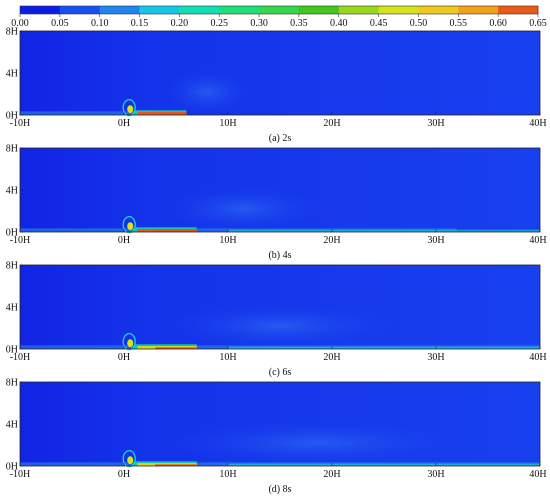 This screenshot has width=550, height=496. What do you see at coordinates (538, 23) in the screenshot?
I see `colorbar-tick-label: 0.65` at bounding box center [538, 23].